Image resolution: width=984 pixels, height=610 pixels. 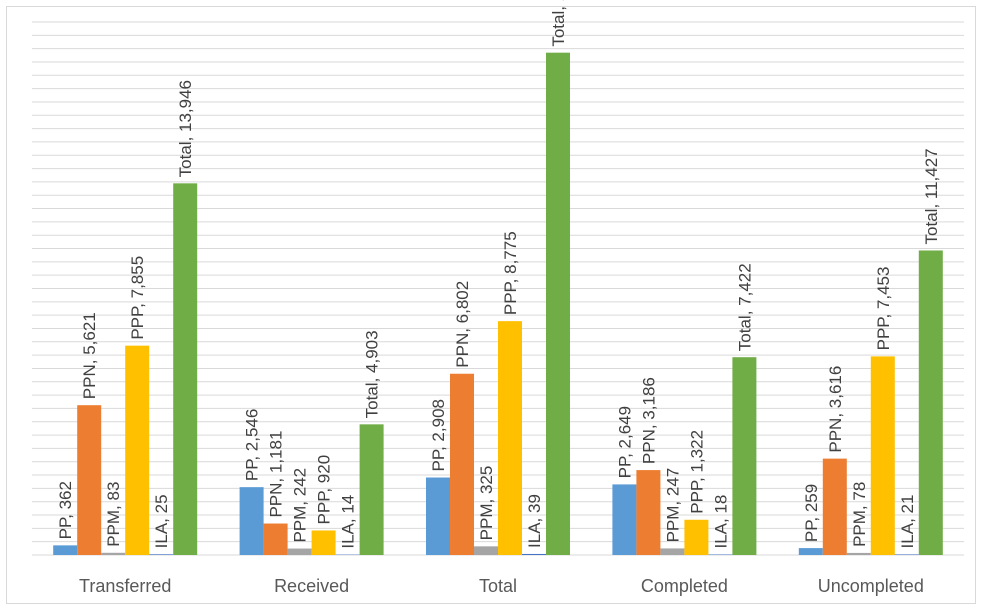 What do you see at coordinates (462, 464) in the screenshot?
I see `bar-ppn-total` at bounding box center [462, 464].